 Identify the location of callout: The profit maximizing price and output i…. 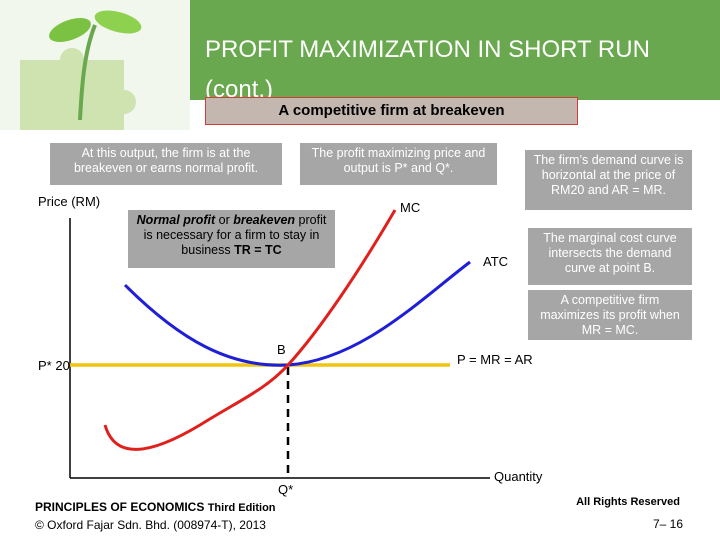
(398, 164).